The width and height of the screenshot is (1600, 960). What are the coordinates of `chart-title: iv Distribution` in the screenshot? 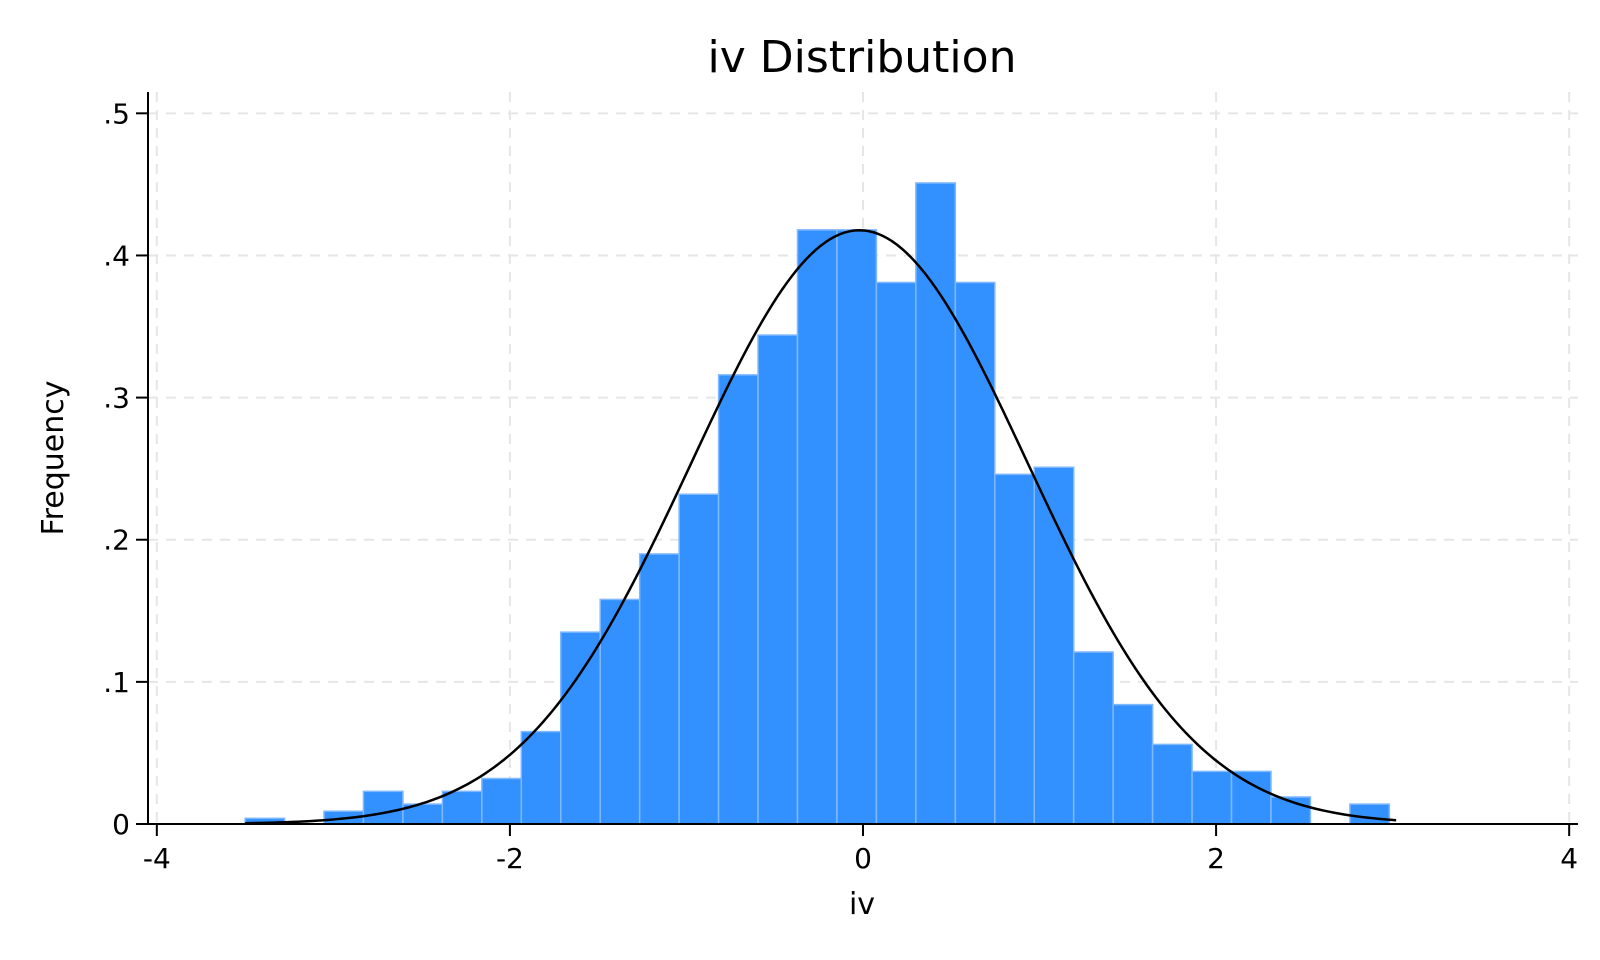 It's located at (862, 57).